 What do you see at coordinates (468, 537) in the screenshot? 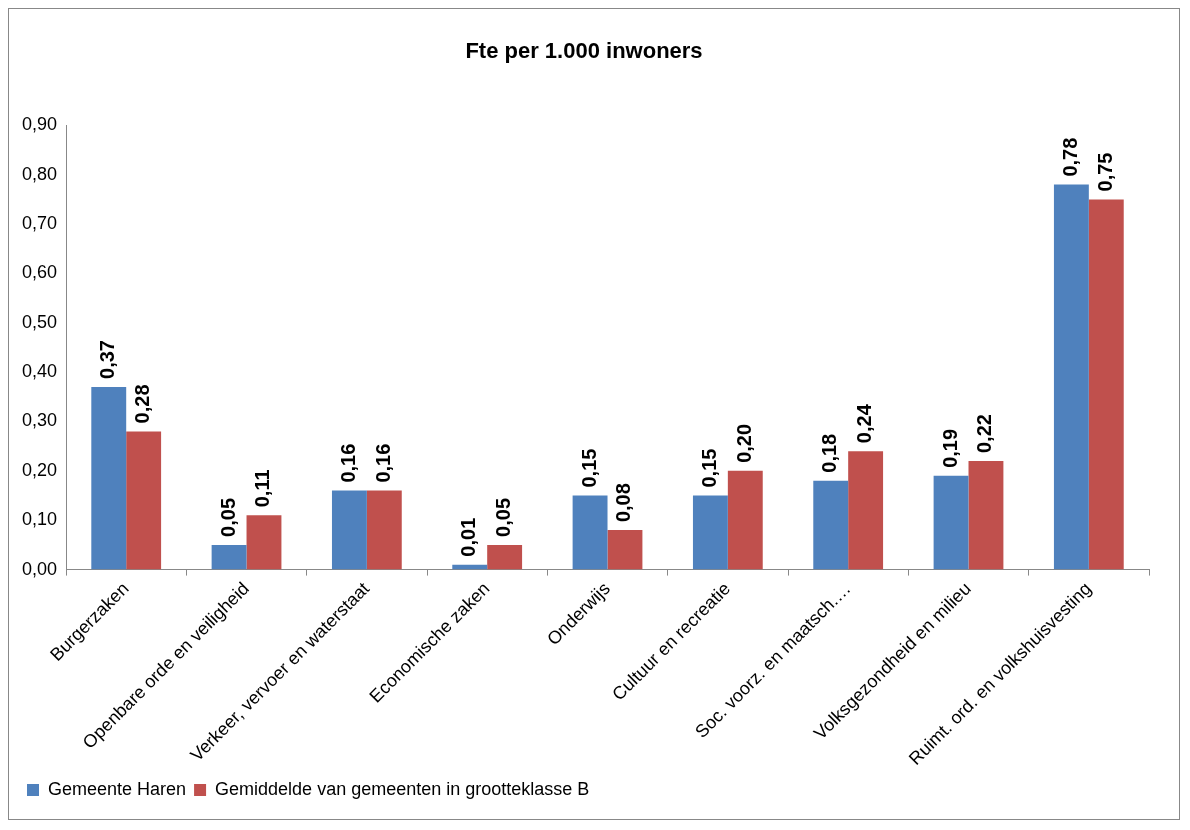
I see `data-label: 0,01` at bounding box center [468, 537].